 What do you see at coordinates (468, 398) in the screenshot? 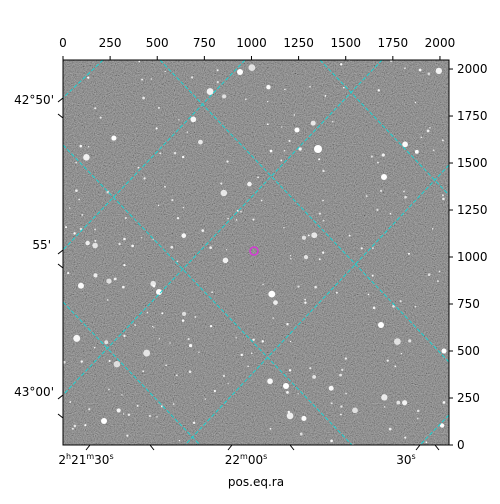
I see `y-tick-label: 250` at bounding box center [468, 398].